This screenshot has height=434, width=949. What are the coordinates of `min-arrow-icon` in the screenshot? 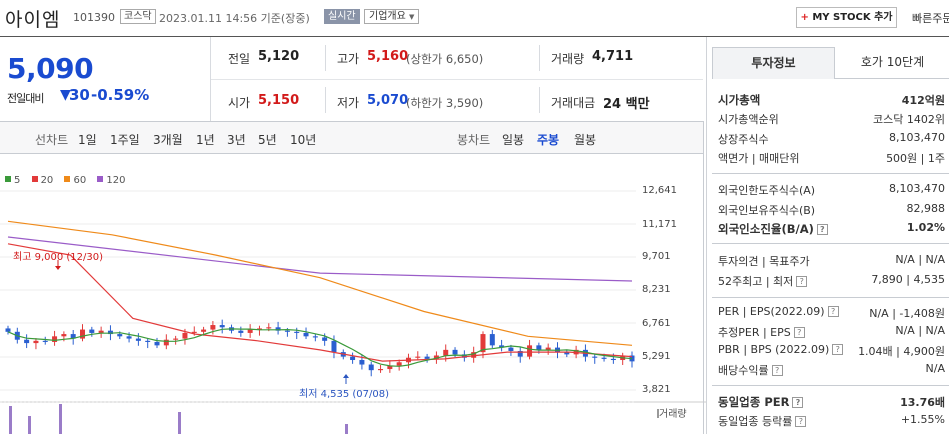 It's located at (346, 376).